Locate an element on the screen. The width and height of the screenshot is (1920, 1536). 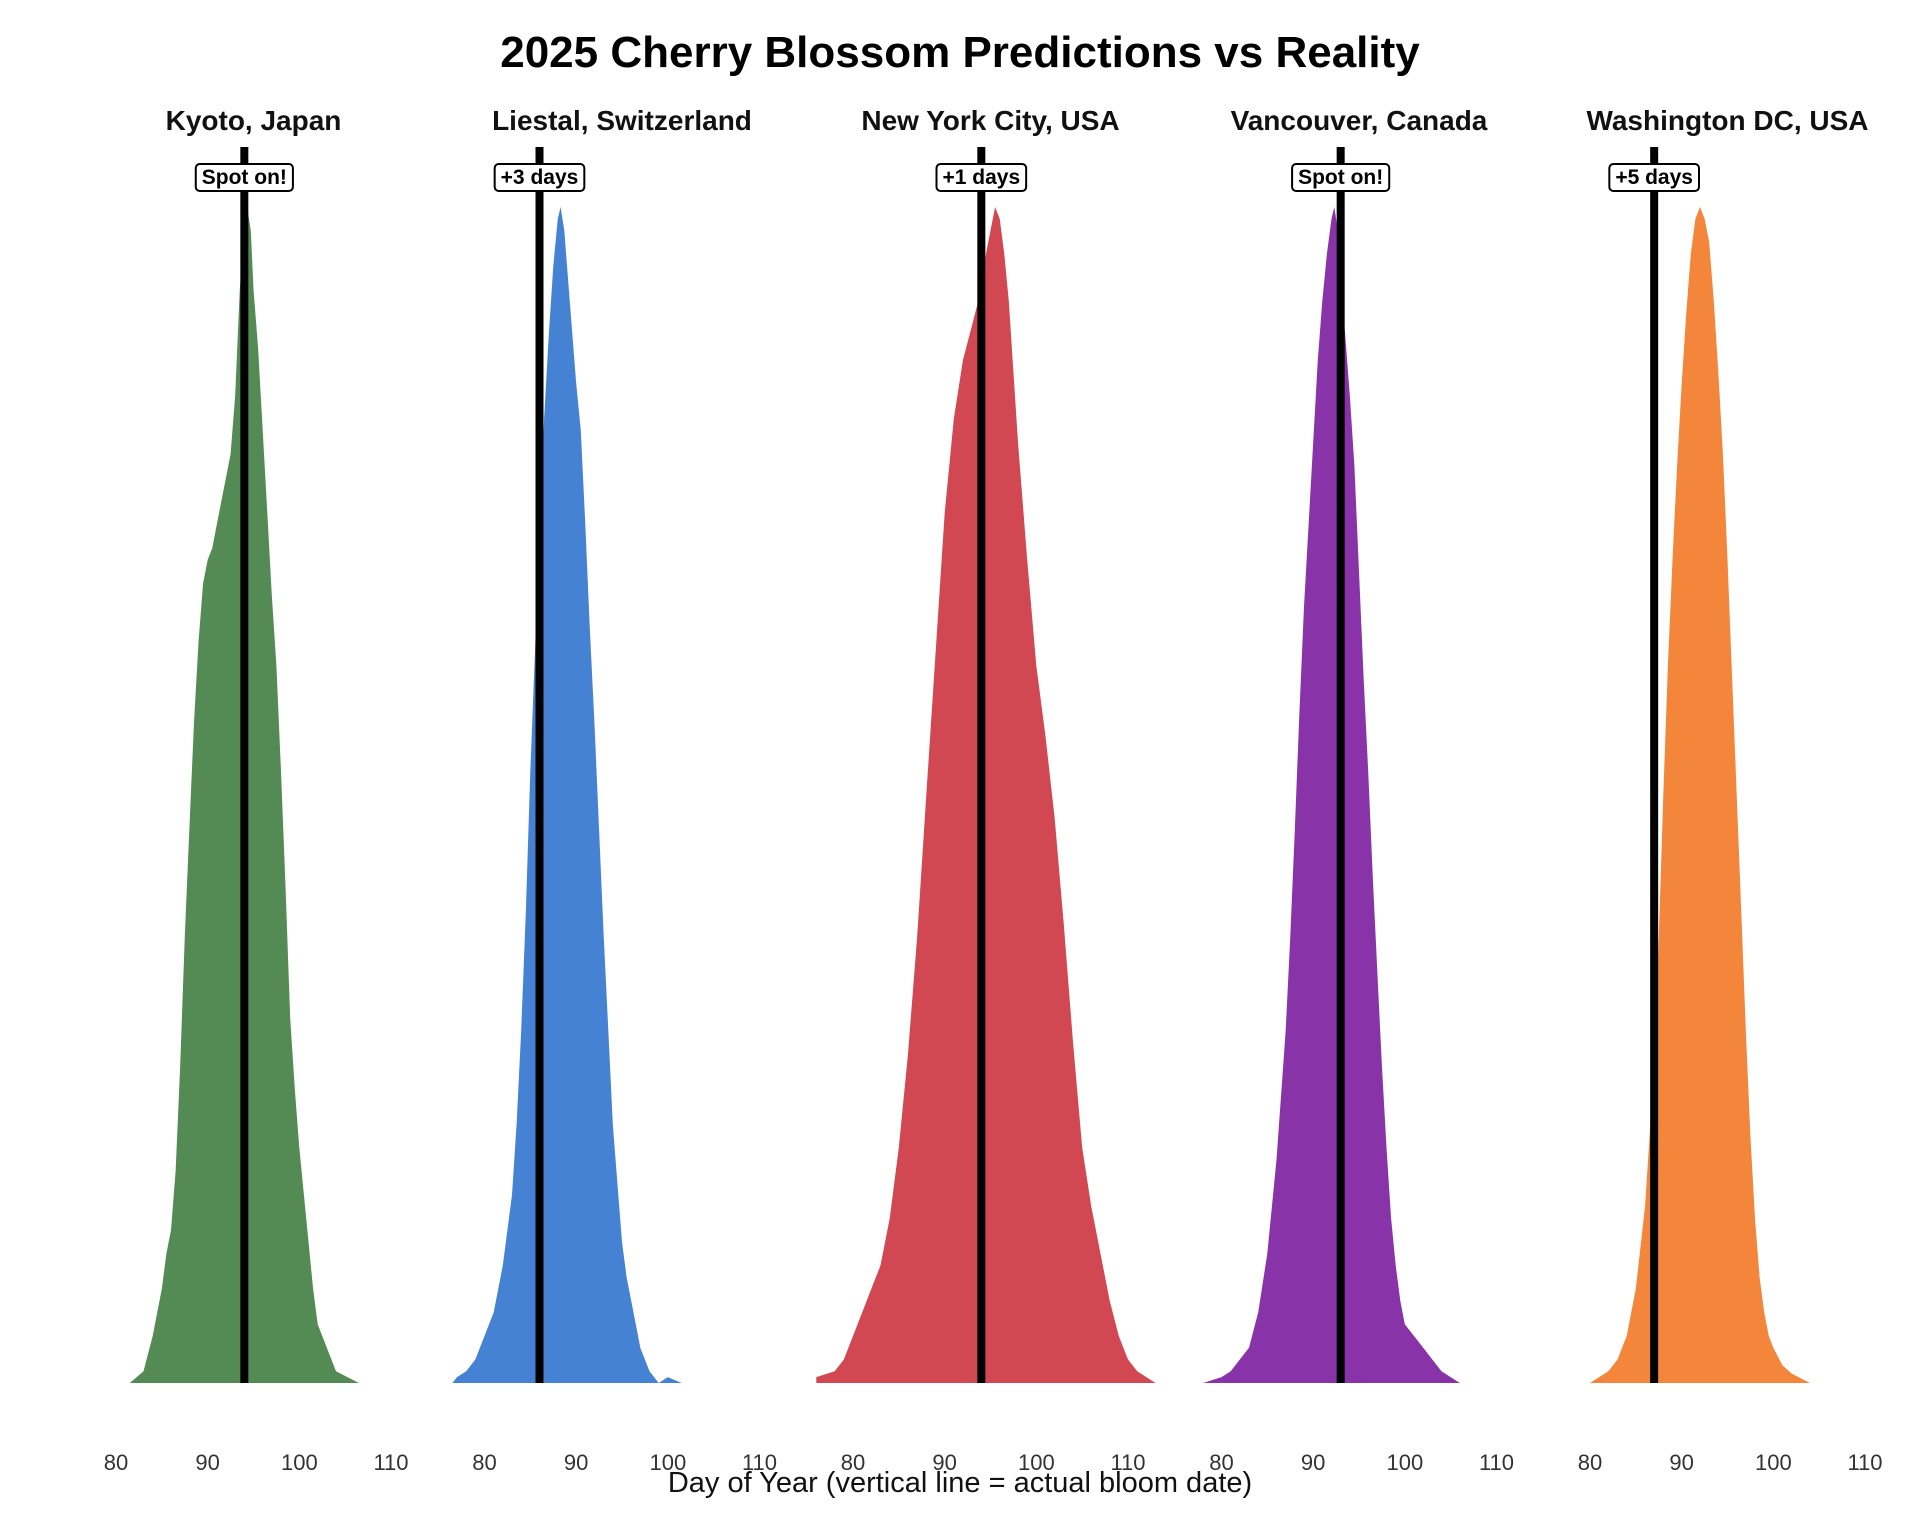
annotation-text: +5 days is located at coordinates (1654, 177).